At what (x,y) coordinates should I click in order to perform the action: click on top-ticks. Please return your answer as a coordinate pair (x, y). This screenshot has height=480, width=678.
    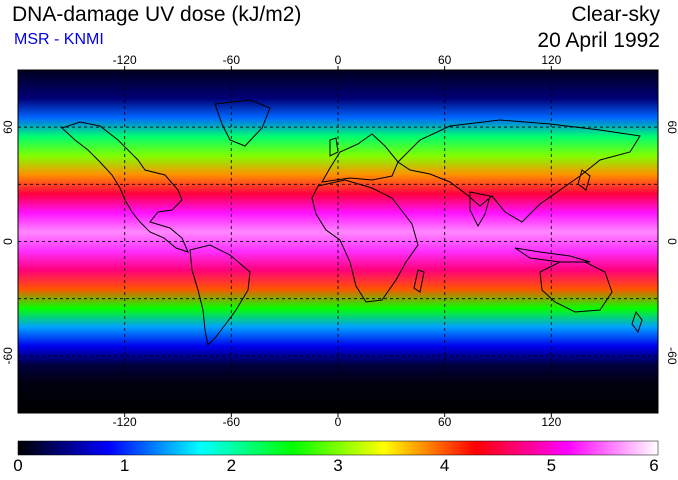
    Looking at the image, I should click on (338, 68).